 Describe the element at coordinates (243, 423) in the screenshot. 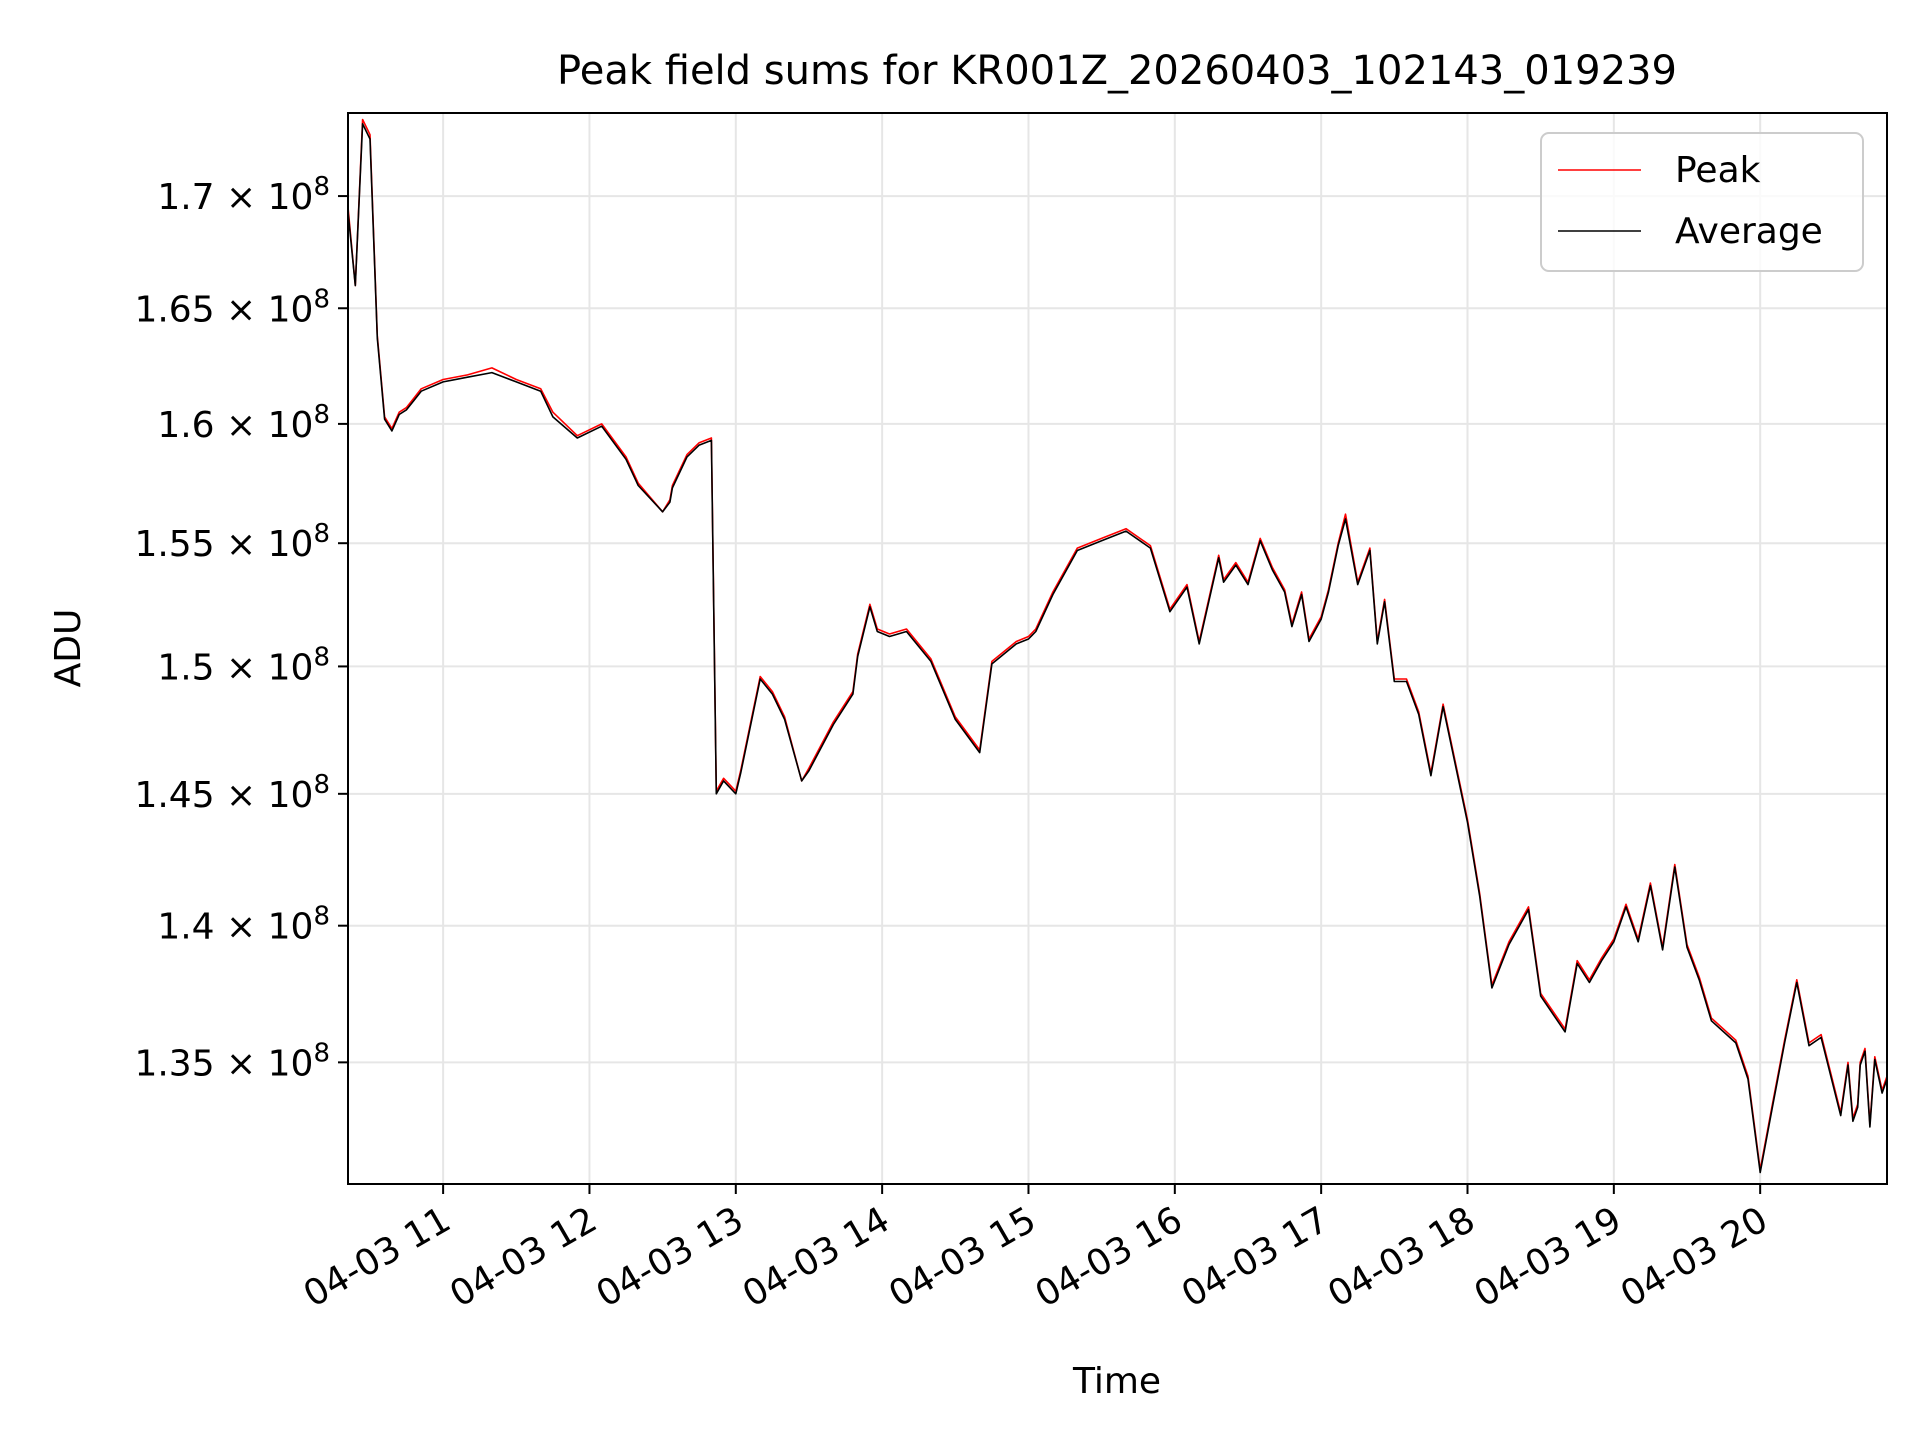

I see `y-tick-label: 1.6 × 108` at that location.